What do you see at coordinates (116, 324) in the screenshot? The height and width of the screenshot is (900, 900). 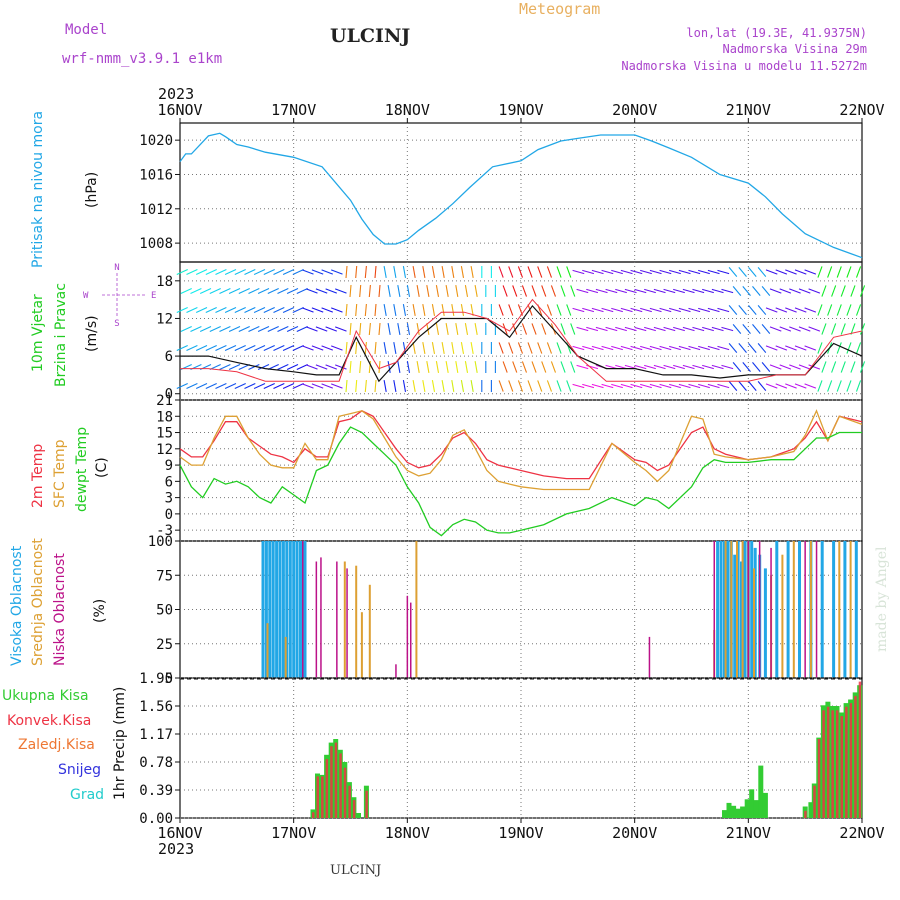 I see `compass-south: S` at bounding box center [116, 324].